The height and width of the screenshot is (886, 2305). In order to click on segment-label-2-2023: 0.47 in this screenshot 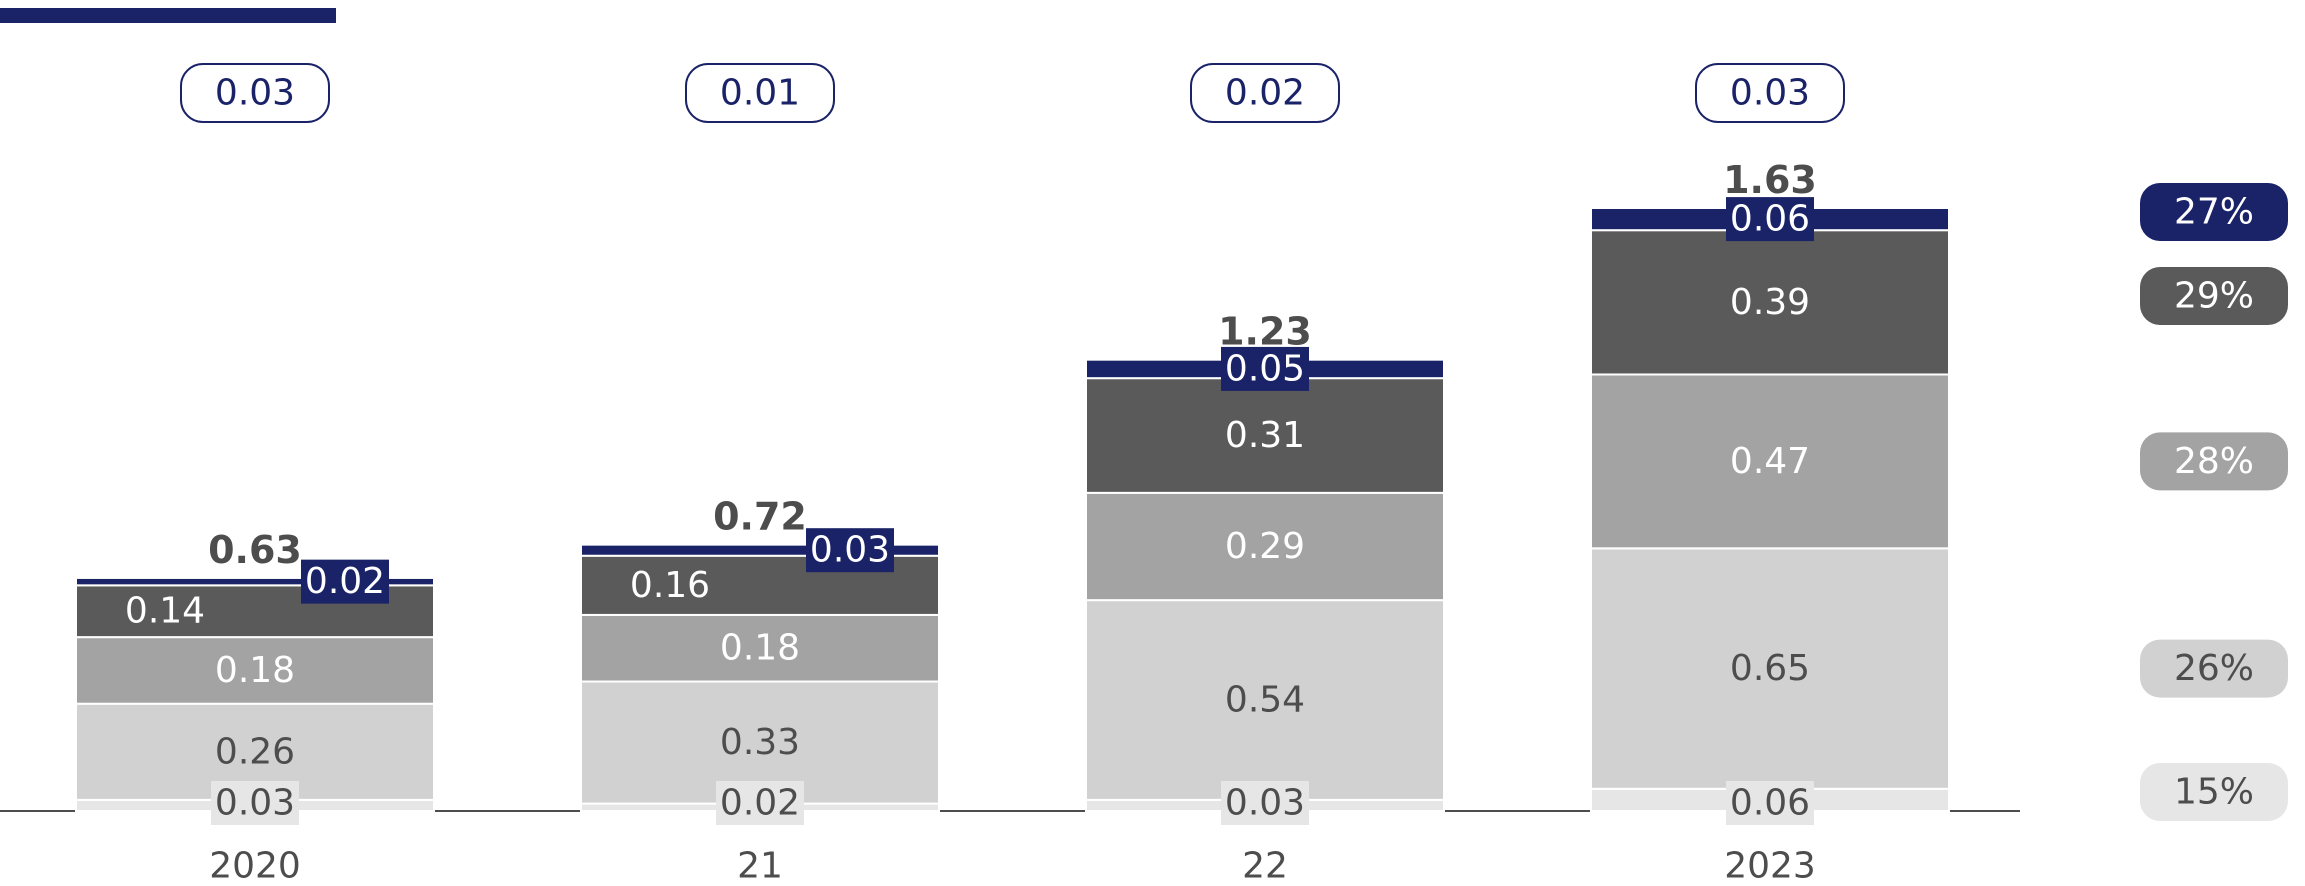, I will do `click(1770, 461)`.